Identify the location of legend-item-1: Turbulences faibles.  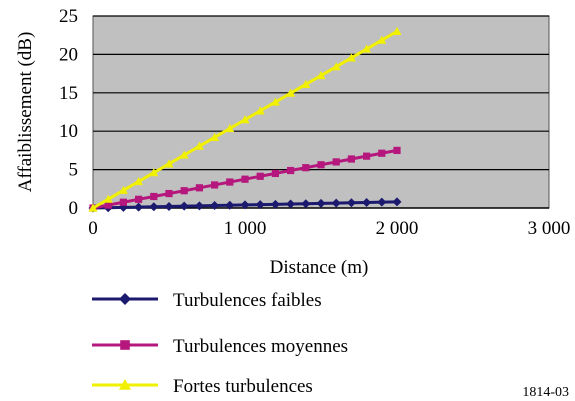
(207, 300).